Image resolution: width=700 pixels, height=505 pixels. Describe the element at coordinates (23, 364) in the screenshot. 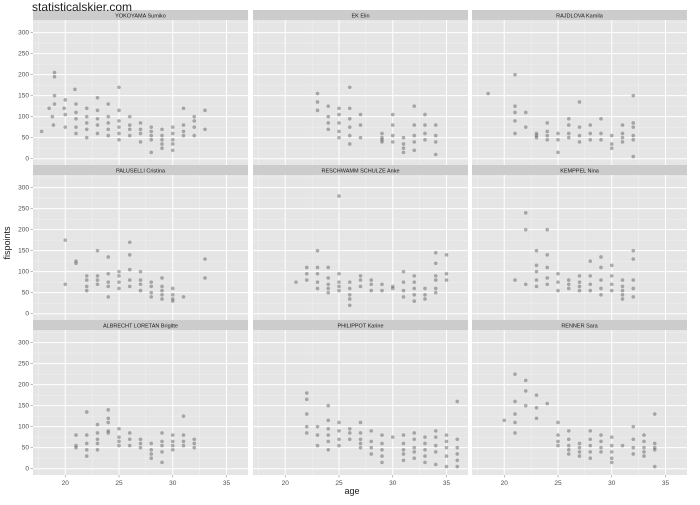

I see `y-tick-label: 250` at that location.